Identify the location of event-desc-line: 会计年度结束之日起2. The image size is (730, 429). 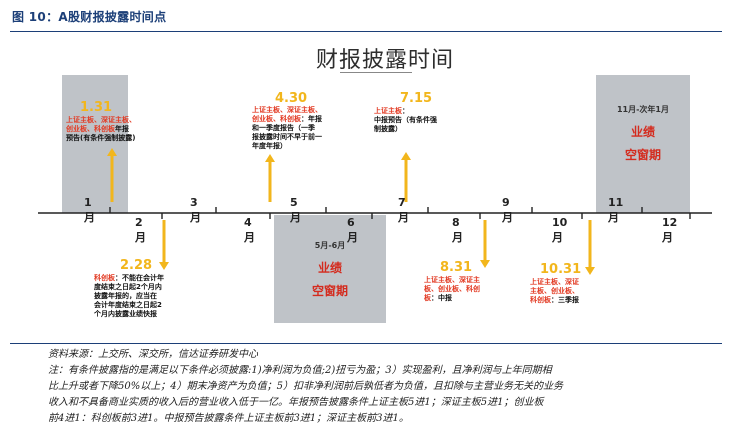
(142, 305).